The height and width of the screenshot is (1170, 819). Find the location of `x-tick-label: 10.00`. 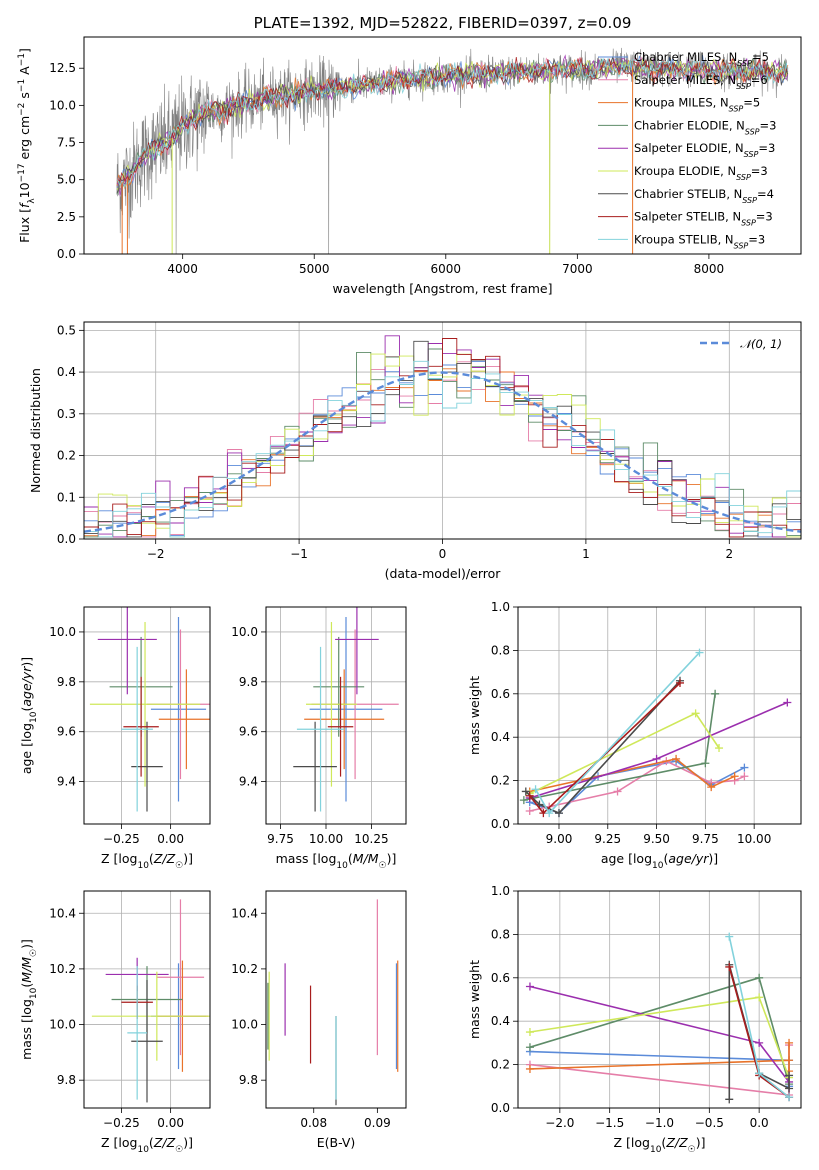

x-tick-label: 10.00 is located at coordinates (326, 839).